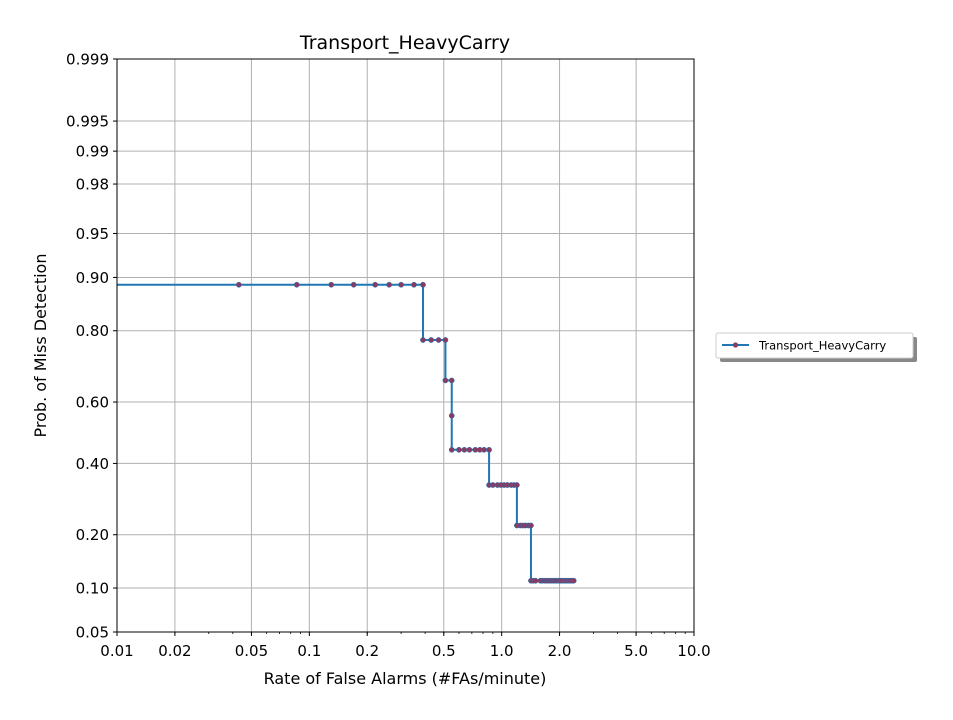 This screenshot has height=720, width=953. I want to click on x-tick-label: 10.0, so click(693, 651).